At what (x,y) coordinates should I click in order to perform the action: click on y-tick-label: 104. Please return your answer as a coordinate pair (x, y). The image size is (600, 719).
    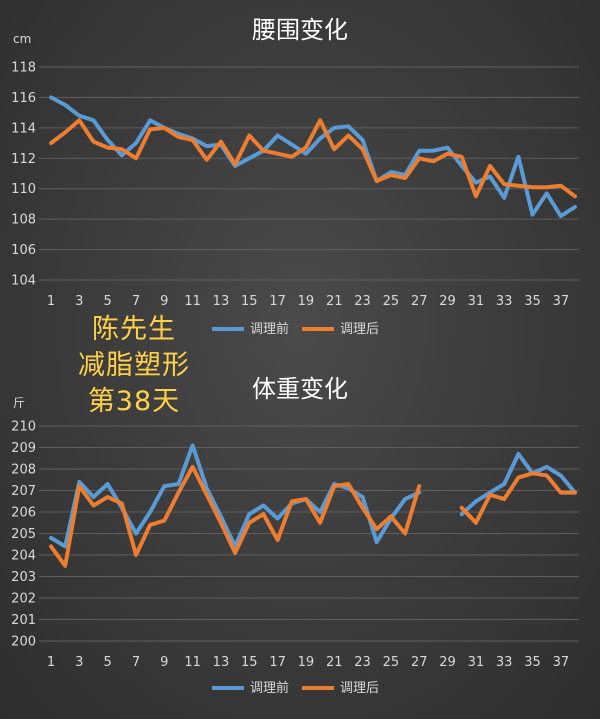
    Looking at the image, I should click on (23, 281).